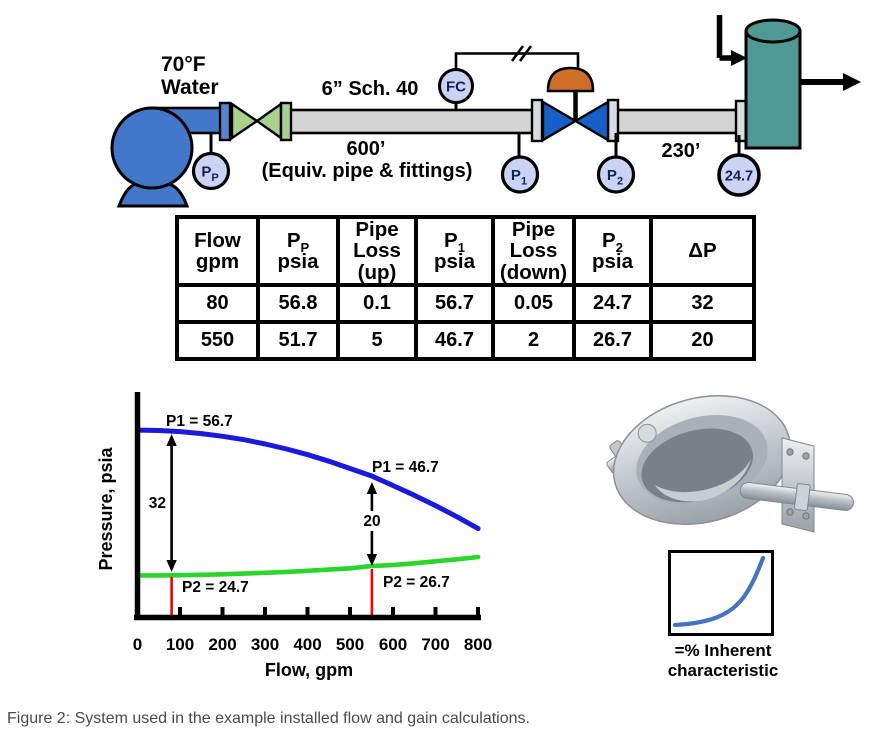  I want to click on svg-text: 800, so click(478, 644).